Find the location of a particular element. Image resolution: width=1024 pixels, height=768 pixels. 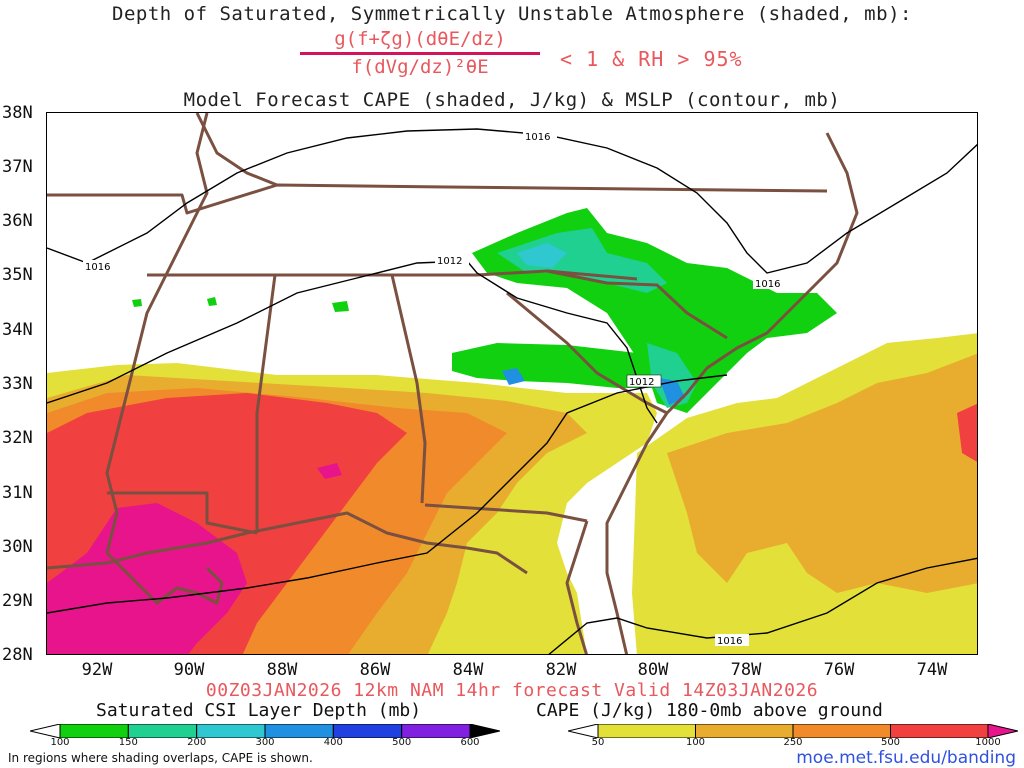

colorbar-tick-label: 1000 is located at coordinates (988, 742).